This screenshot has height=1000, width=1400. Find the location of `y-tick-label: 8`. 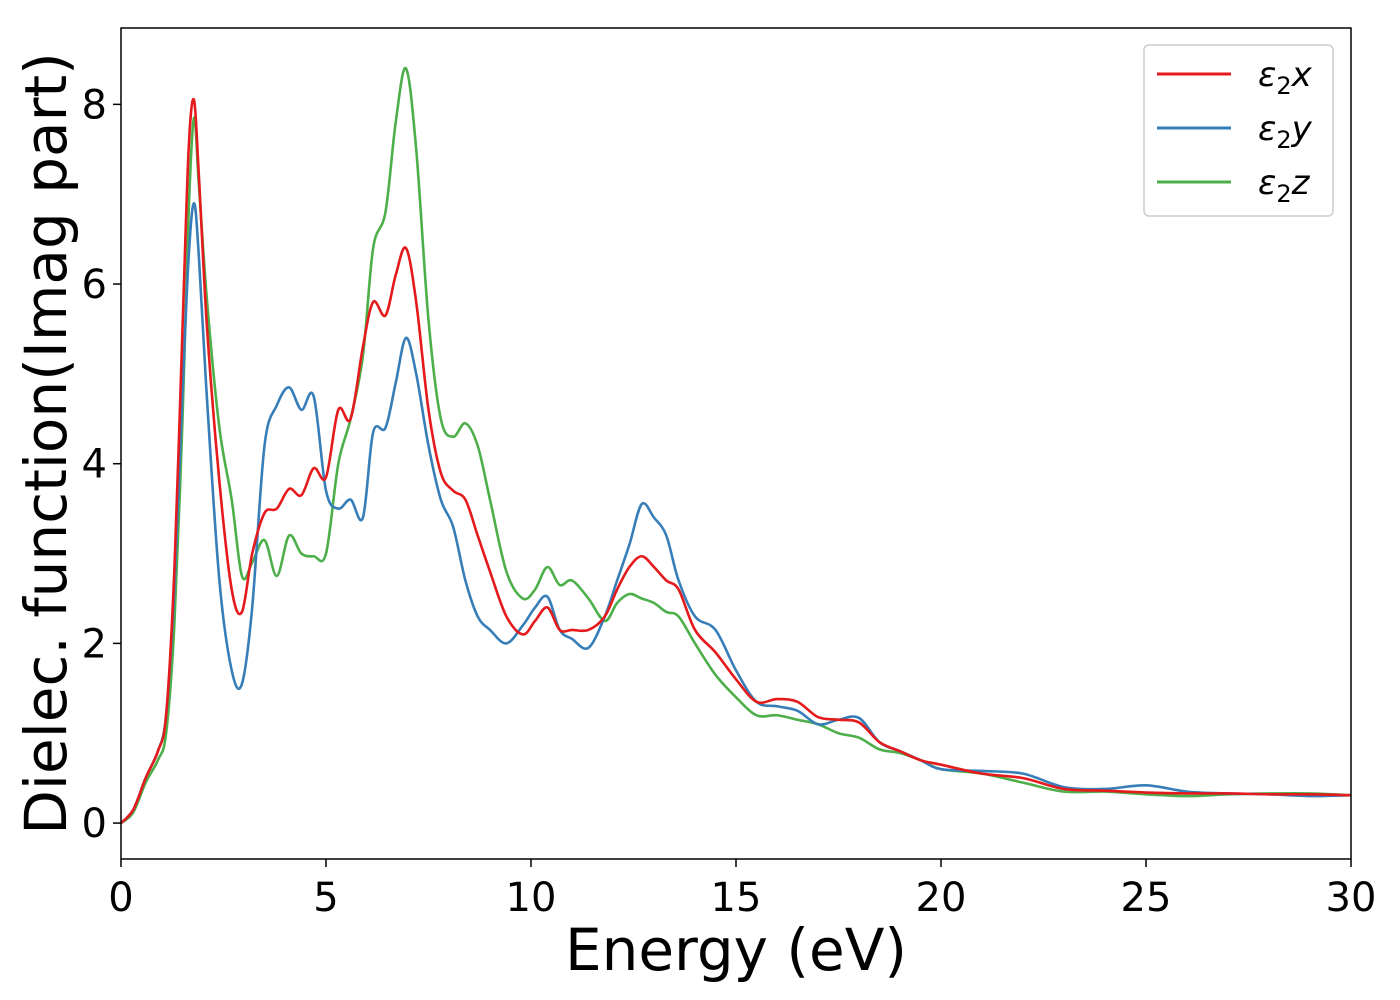

y-tick-label: 8 is located at coordinates (94, 105).